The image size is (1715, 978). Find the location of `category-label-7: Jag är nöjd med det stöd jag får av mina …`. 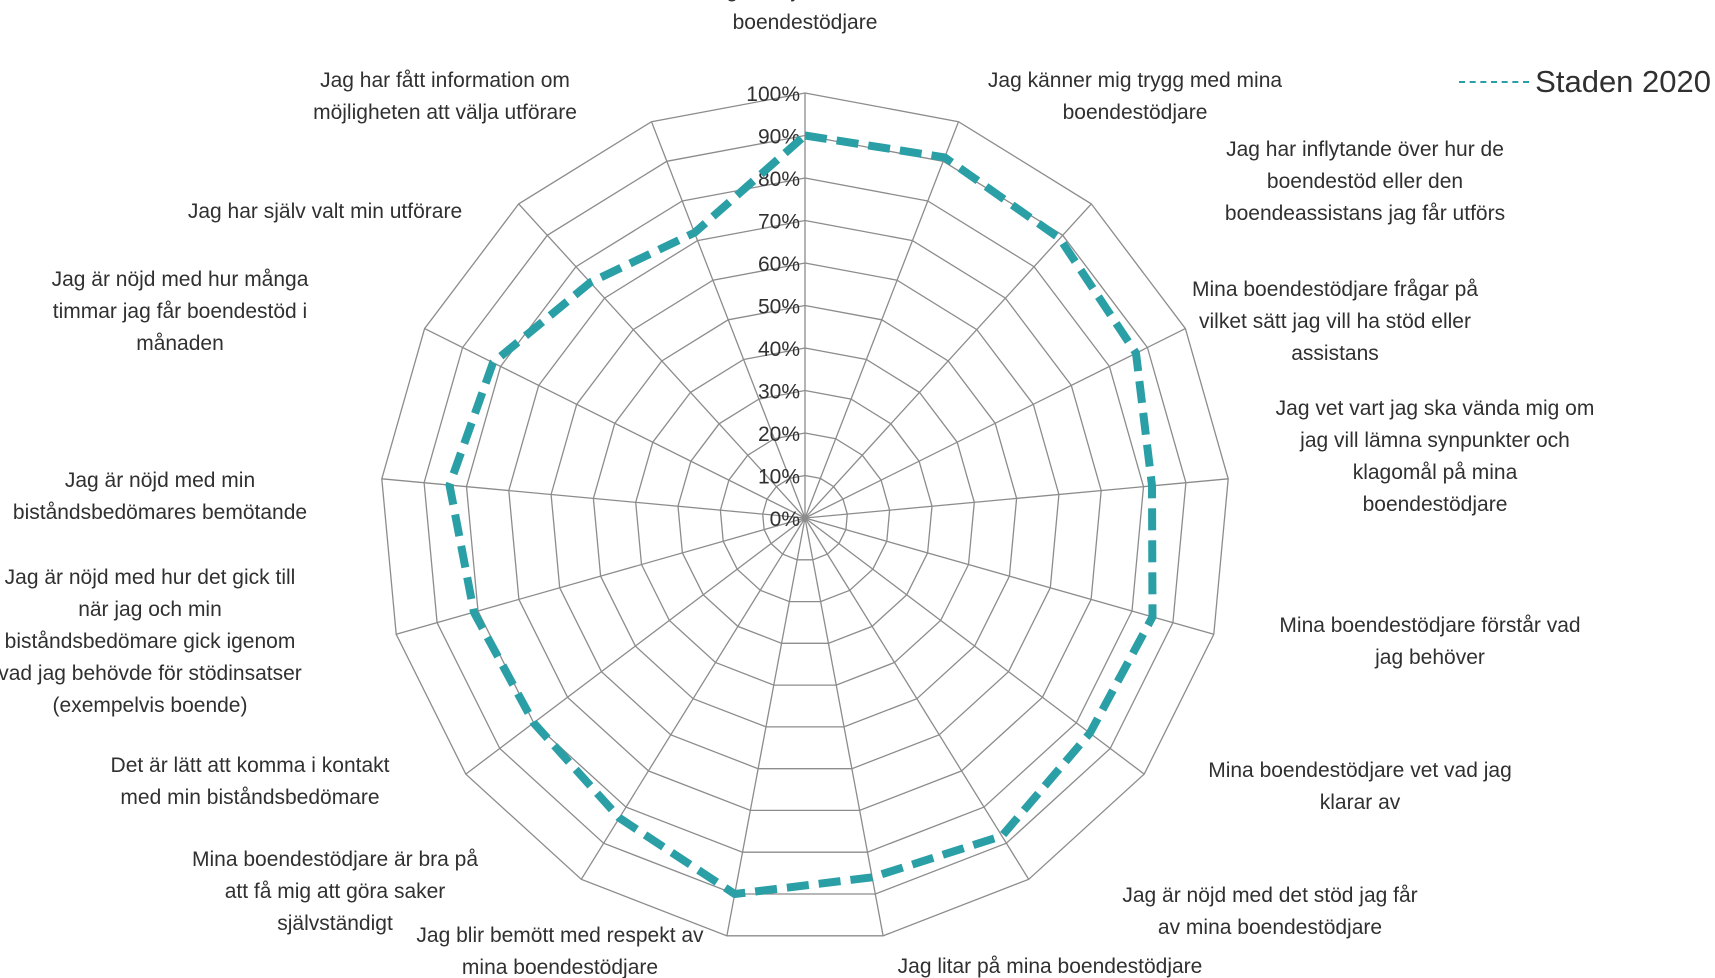

category-label-7: Jag är nöjd med det stöd jag får av mina … is located at coordinates (1269, 911).